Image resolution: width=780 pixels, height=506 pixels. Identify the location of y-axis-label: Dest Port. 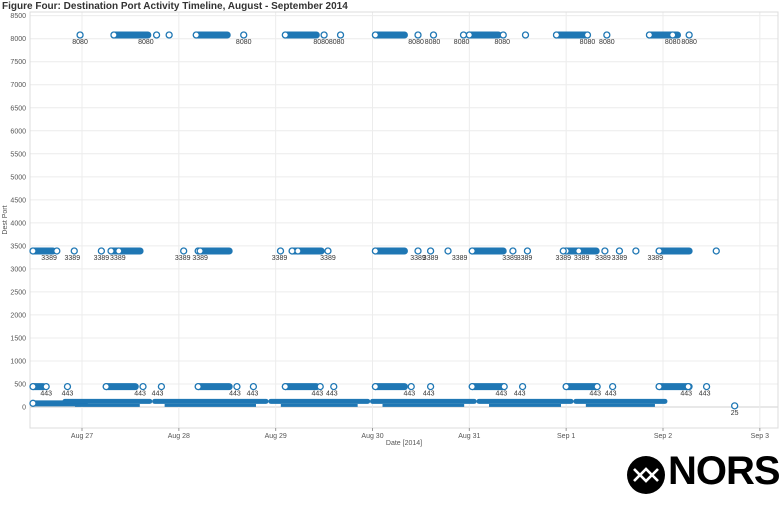
(5, 219).